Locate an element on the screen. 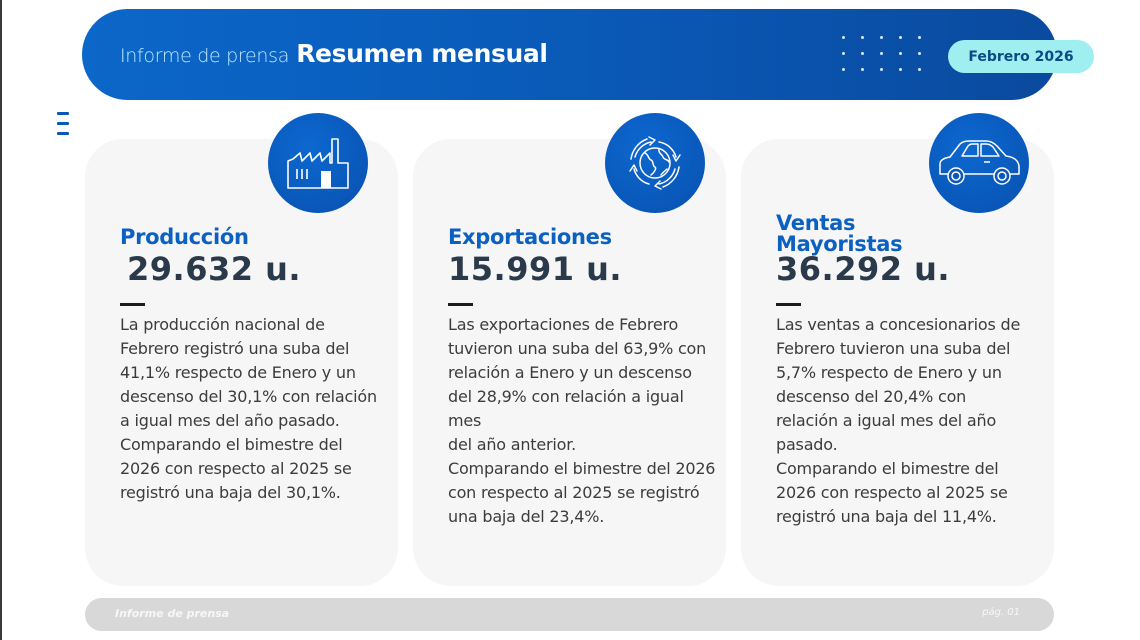 This screenshot has width=1140, height=640. car-icon is located at coordinates (979, 163).